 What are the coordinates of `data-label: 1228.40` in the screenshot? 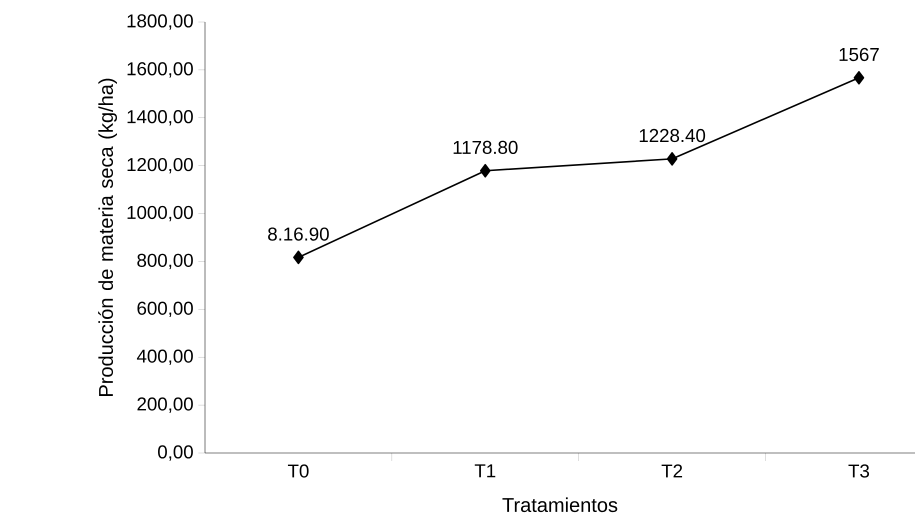 It's located at (673, 135).